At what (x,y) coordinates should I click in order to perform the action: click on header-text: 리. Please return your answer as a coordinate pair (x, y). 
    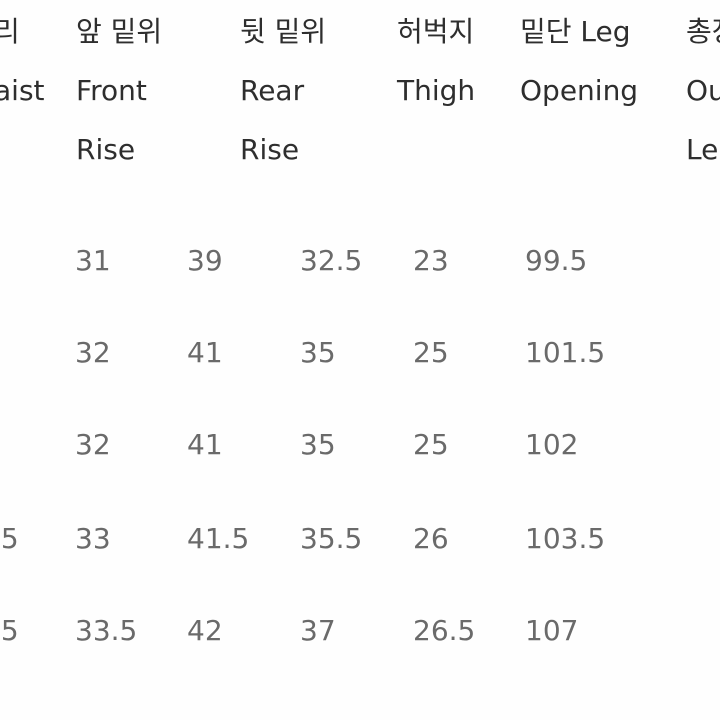
    Looking at the image, I should click on (10, 31).